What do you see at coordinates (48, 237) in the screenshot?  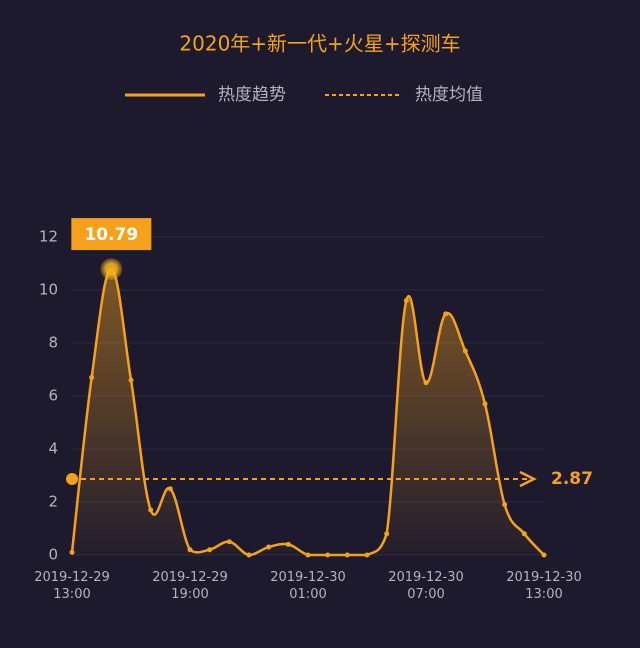 I see `y-tick-label: 12` at bounding box center [48, 237].